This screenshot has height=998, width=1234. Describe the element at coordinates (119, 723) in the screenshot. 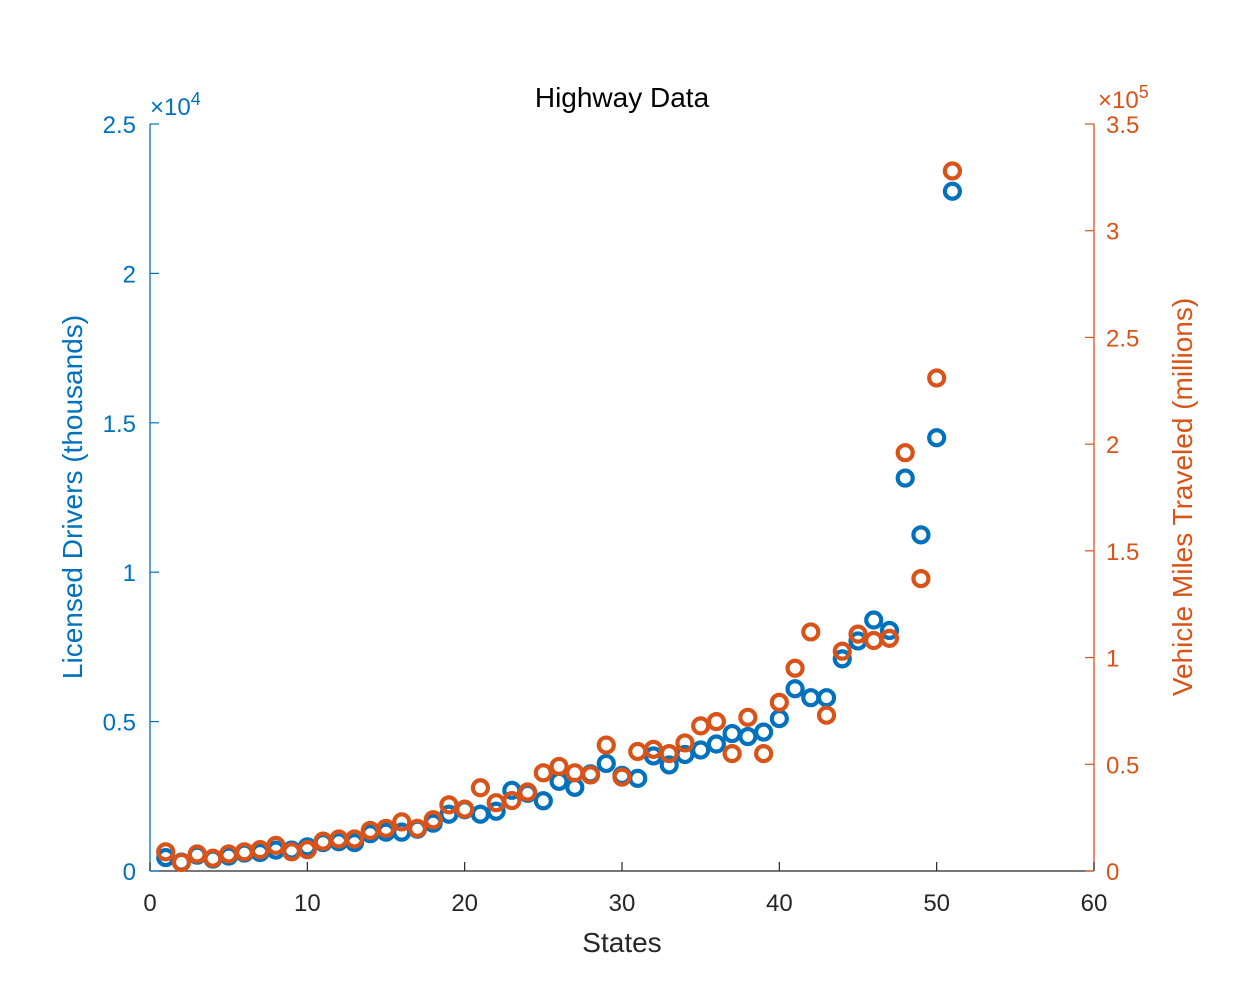

I see `left-tick-label: 0.5` at that location.